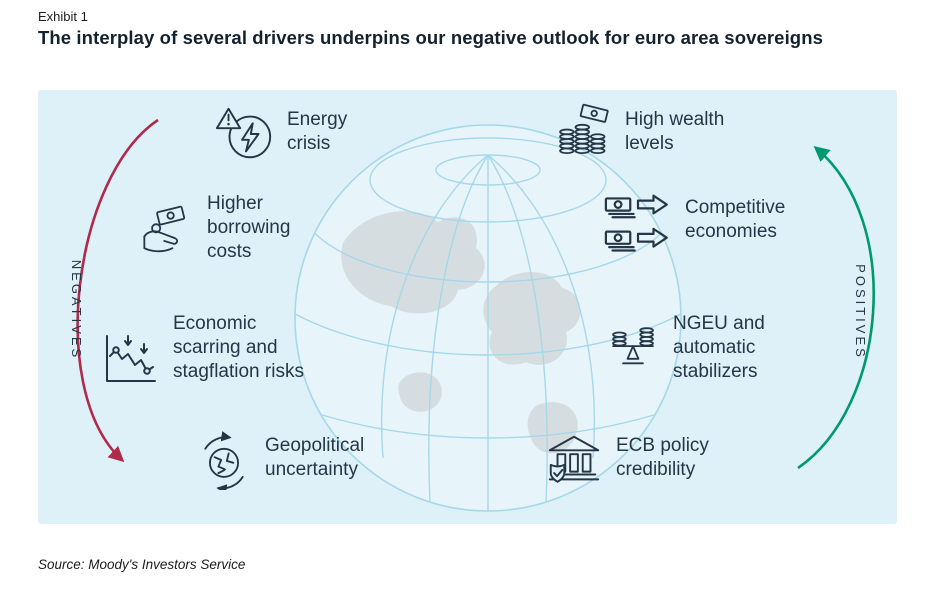  Describe the element at coordinates (662, 458) in the screenshot. I see `item-label: ECB policy credibility` at that location.